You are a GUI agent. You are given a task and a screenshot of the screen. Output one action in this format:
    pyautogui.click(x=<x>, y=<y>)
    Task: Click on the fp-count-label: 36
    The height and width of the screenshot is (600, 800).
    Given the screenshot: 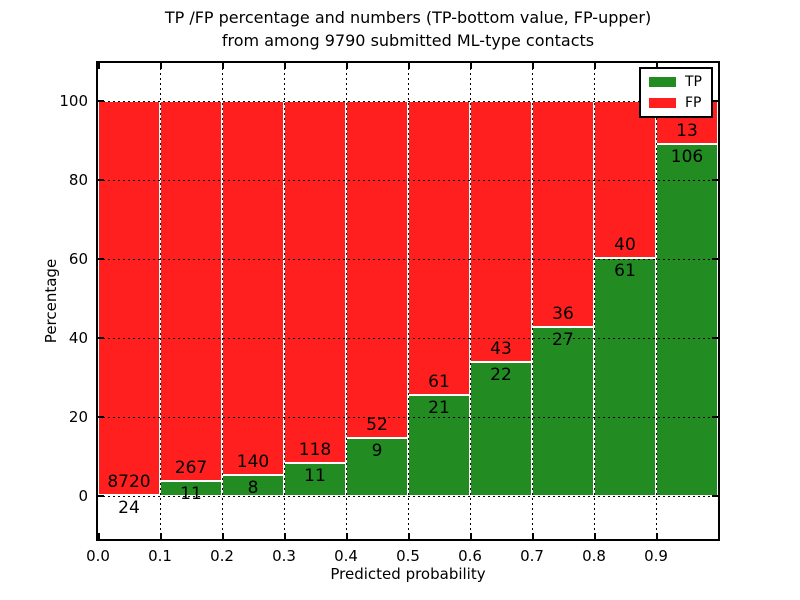 What is the action you would take?
    pyautogui.click(x=563, y=313)
    